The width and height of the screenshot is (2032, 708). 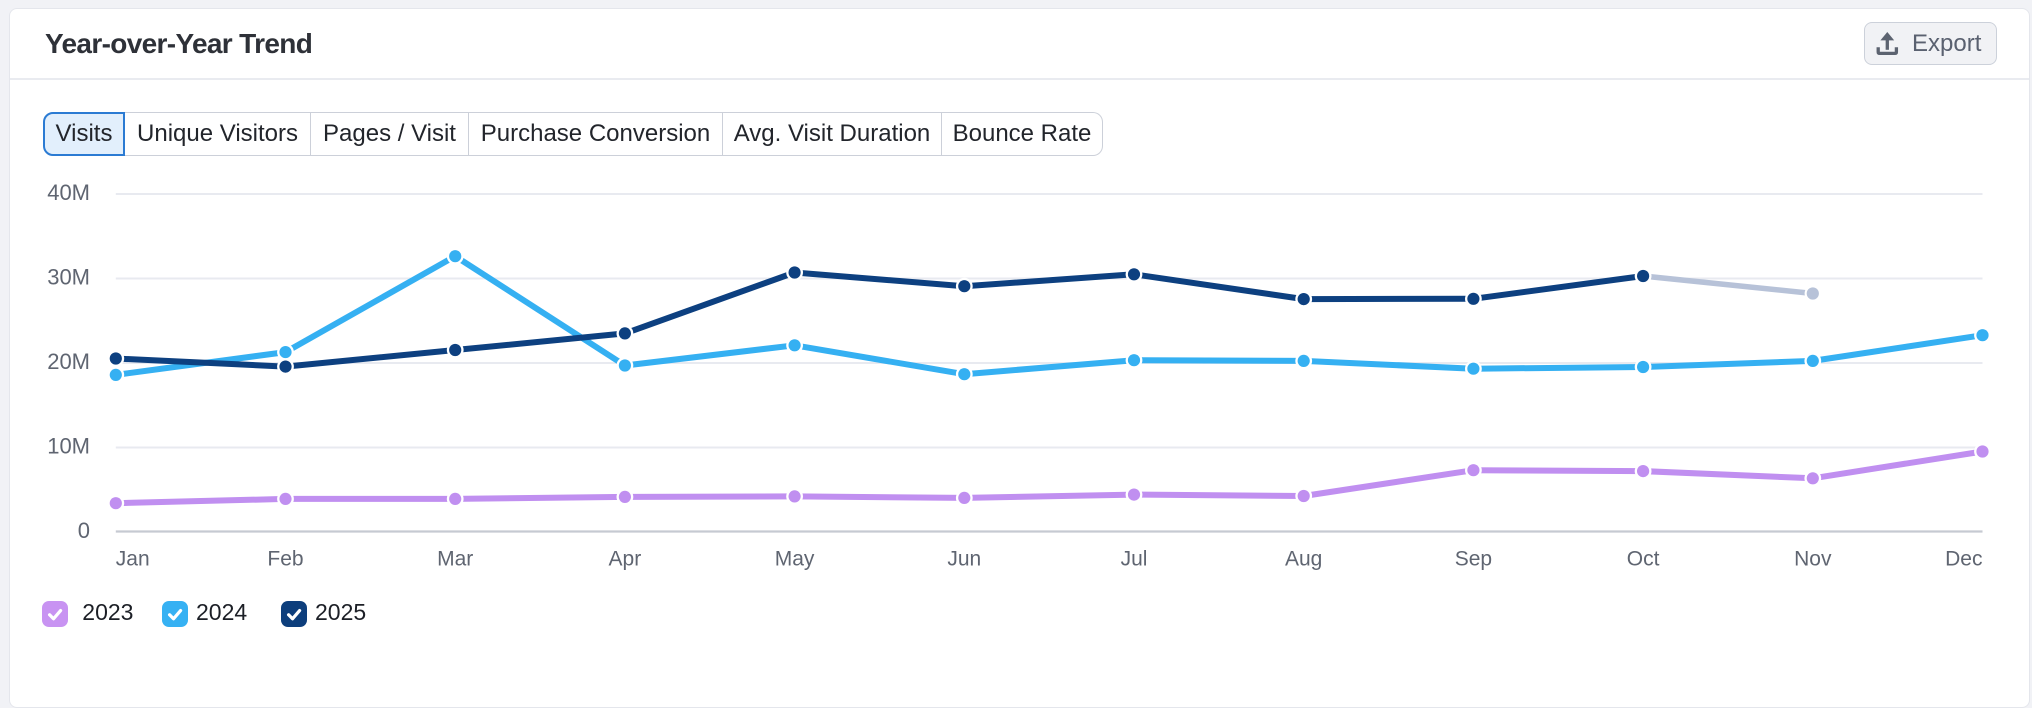 What do you see at coordinates (1473, 559) in the screenshot?
I see `svg-text: Sep` at bounding box center [1473, 559].